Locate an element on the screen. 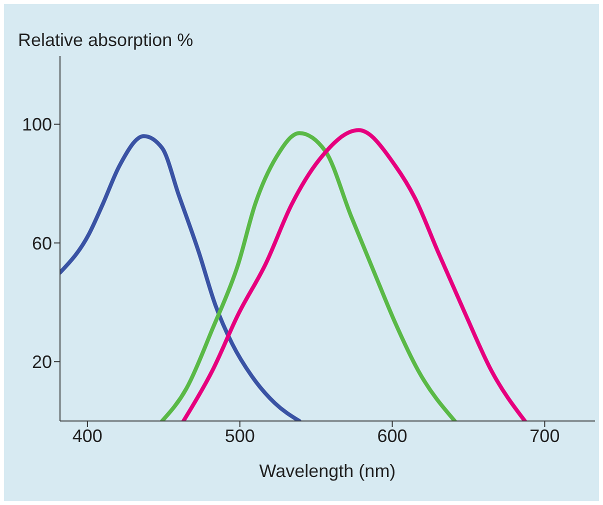  y-tick-label: 60 is located at coordinates (42, 243).